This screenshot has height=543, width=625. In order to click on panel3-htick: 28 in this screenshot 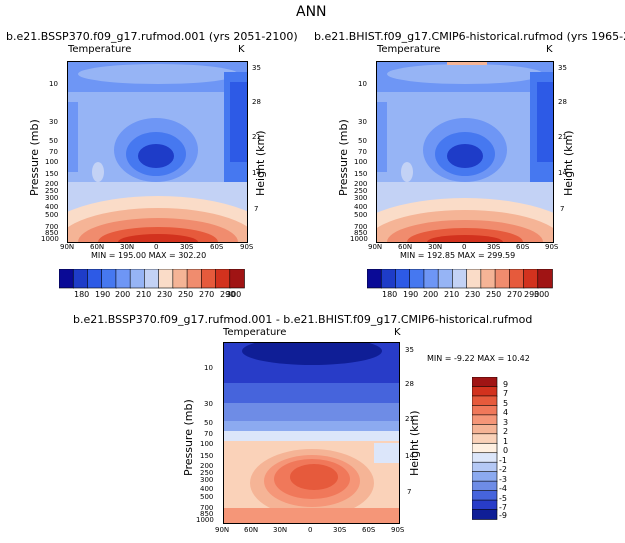, I will do `click(409, 384)`.